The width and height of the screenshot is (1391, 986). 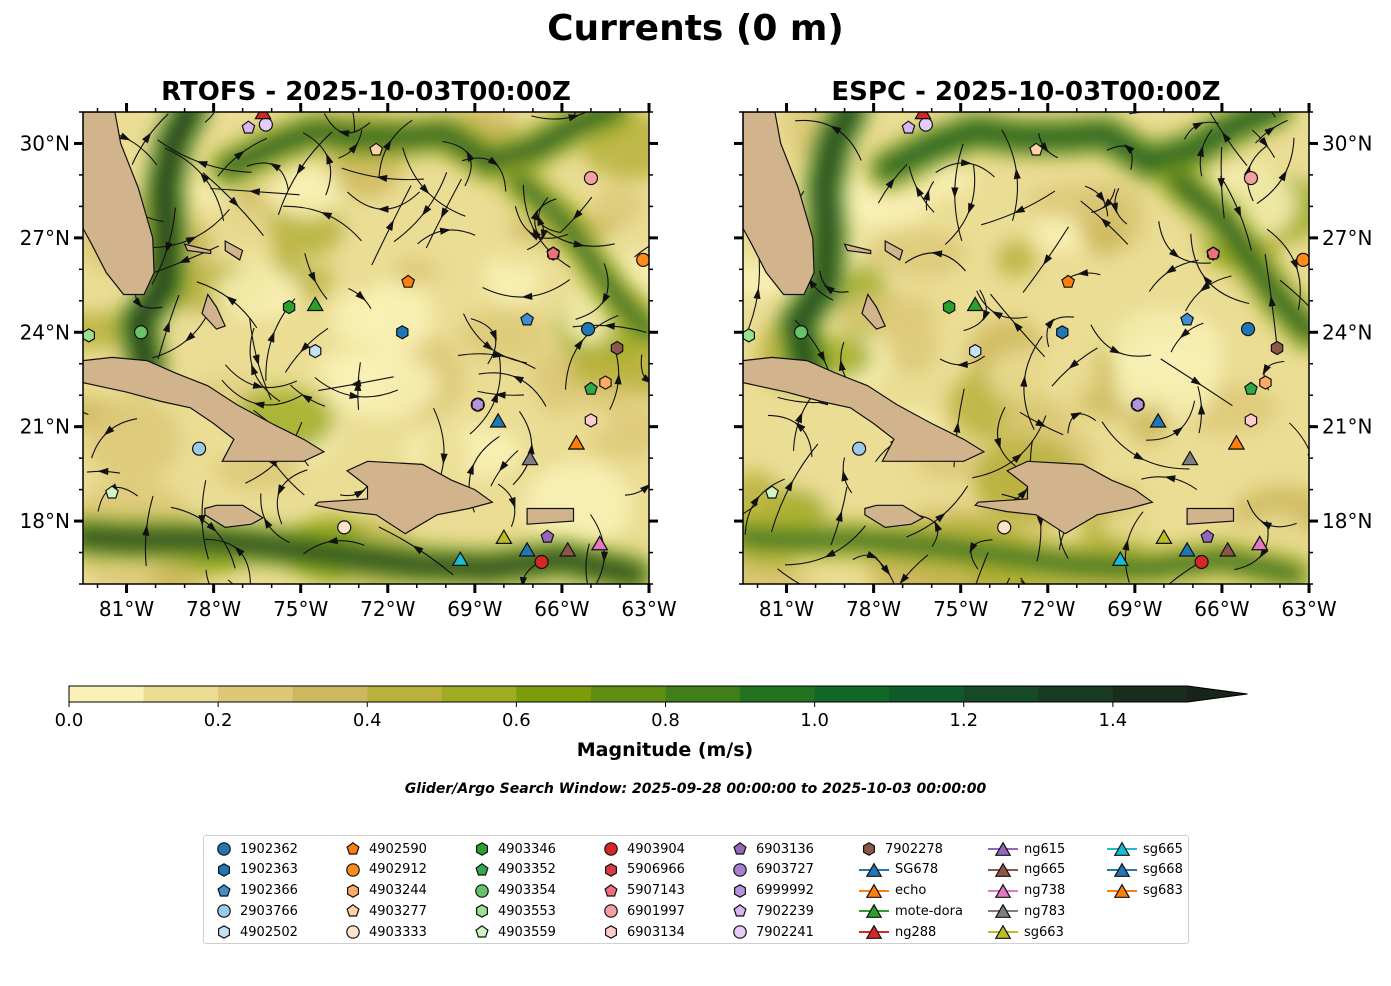 What do you see at coordinates (1026, 92) in the screenshot?
I see `panel-title-espc: ESPC - 2025-10-03T00:00Z` at bounding box center [1026, 92].